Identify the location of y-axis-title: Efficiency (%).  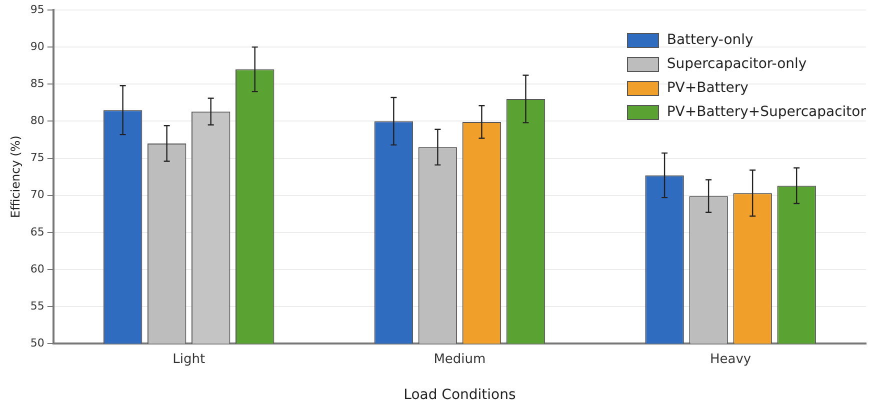
(15, 177).